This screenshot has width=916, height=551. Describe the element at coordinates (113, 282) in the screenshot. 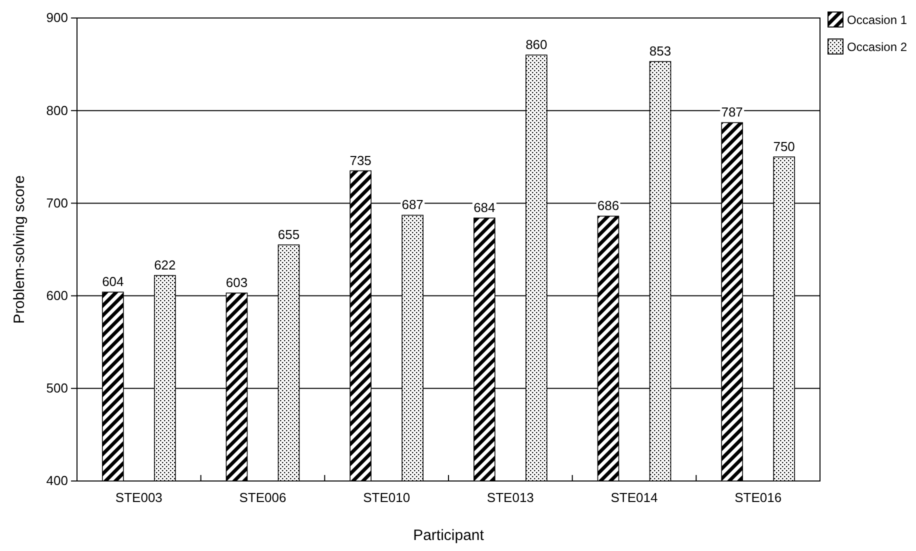

I see `data-label: 604` at that location.